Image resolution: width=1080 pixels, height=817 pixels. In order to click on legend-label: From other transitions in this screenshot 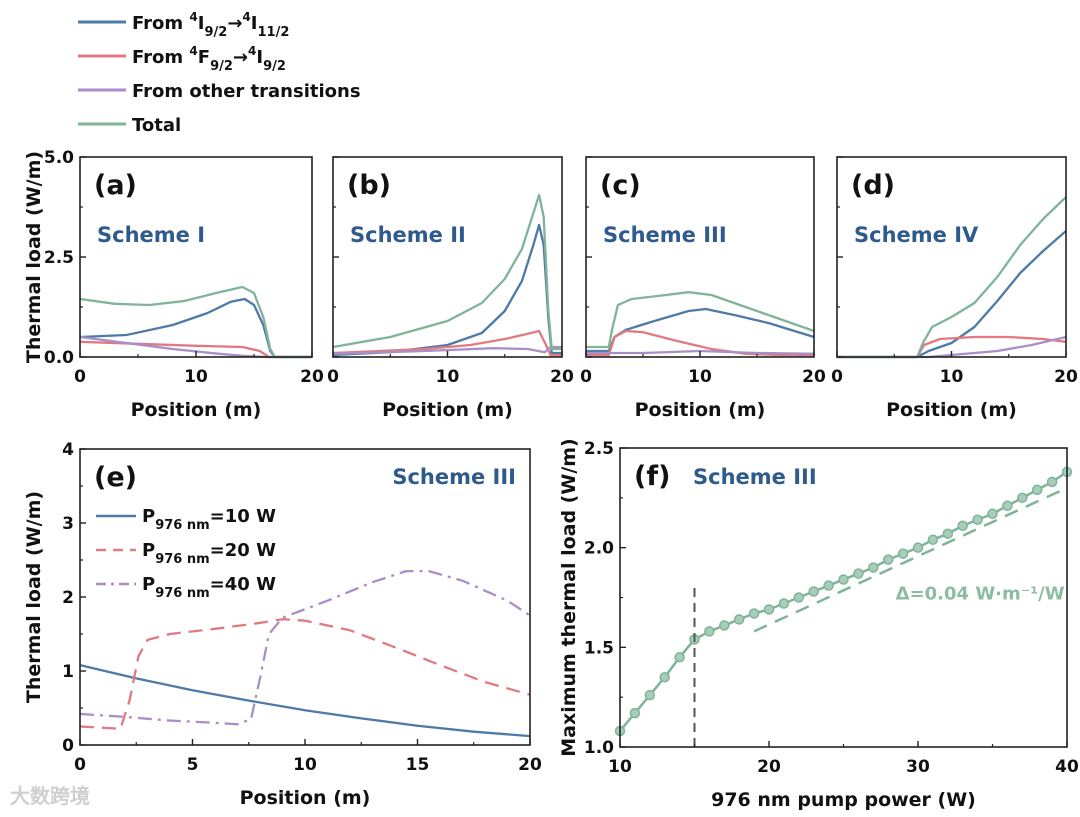, I will do `click(246, 91)`.